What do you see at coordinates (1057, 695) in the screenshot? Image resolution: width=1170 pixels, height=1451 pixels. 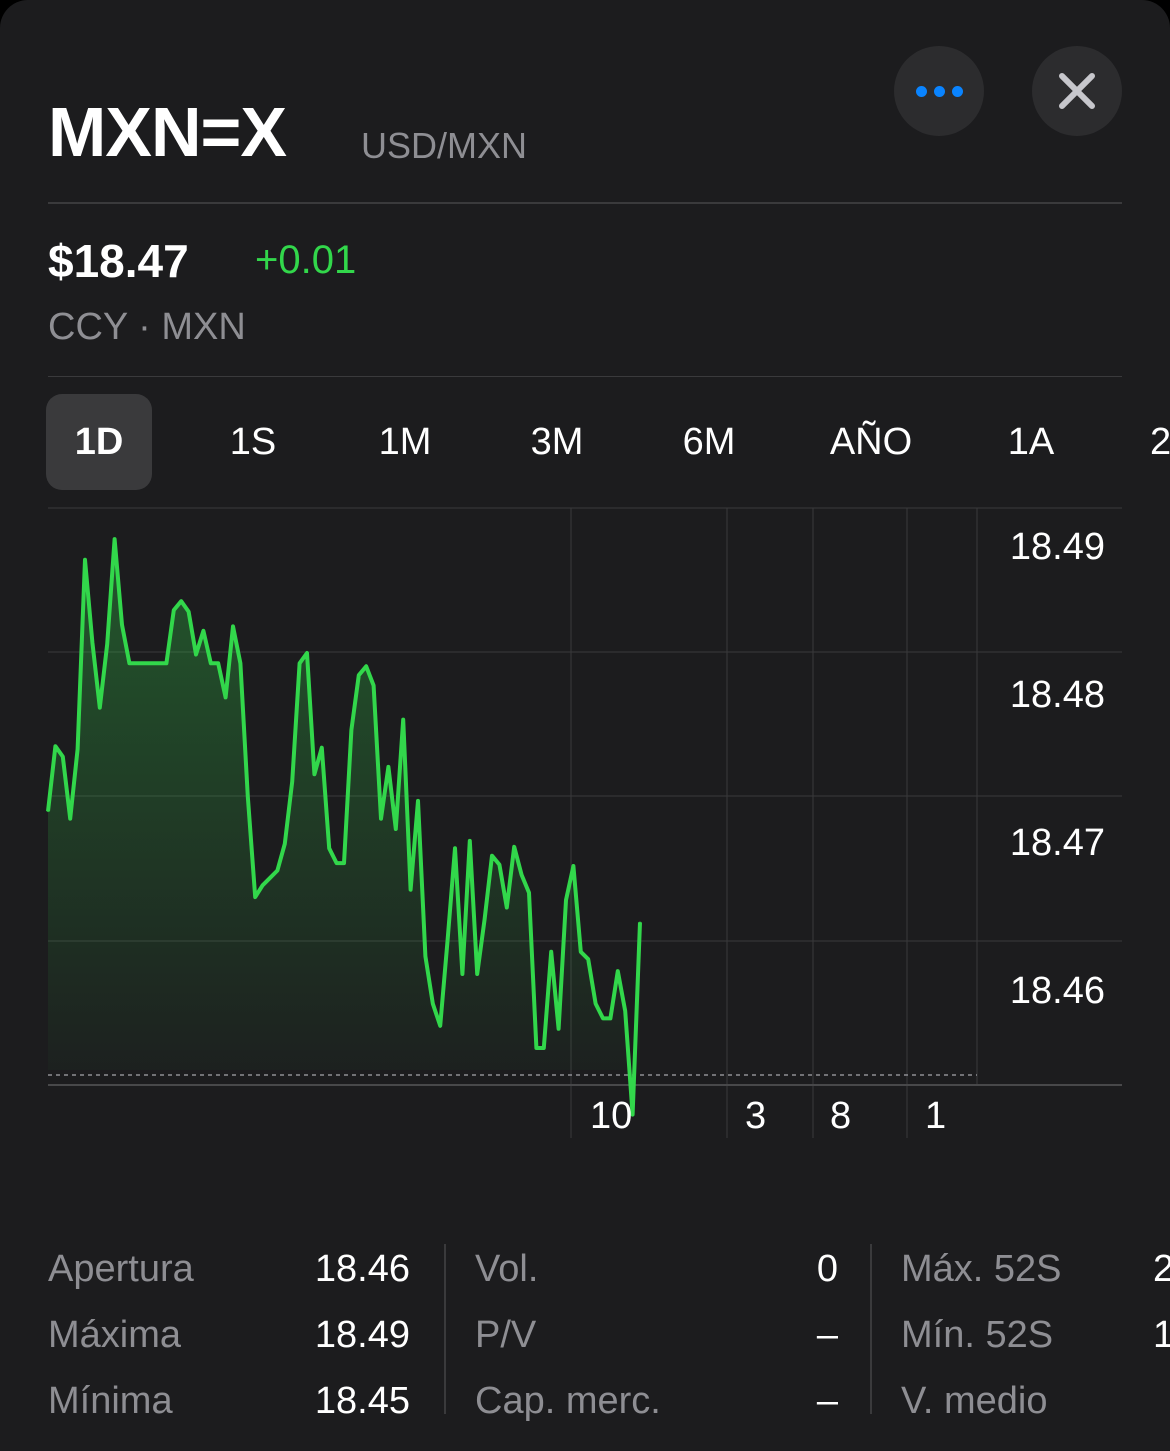 I see `y-tick-label: 18.48` at bounding box center [1057, 695].